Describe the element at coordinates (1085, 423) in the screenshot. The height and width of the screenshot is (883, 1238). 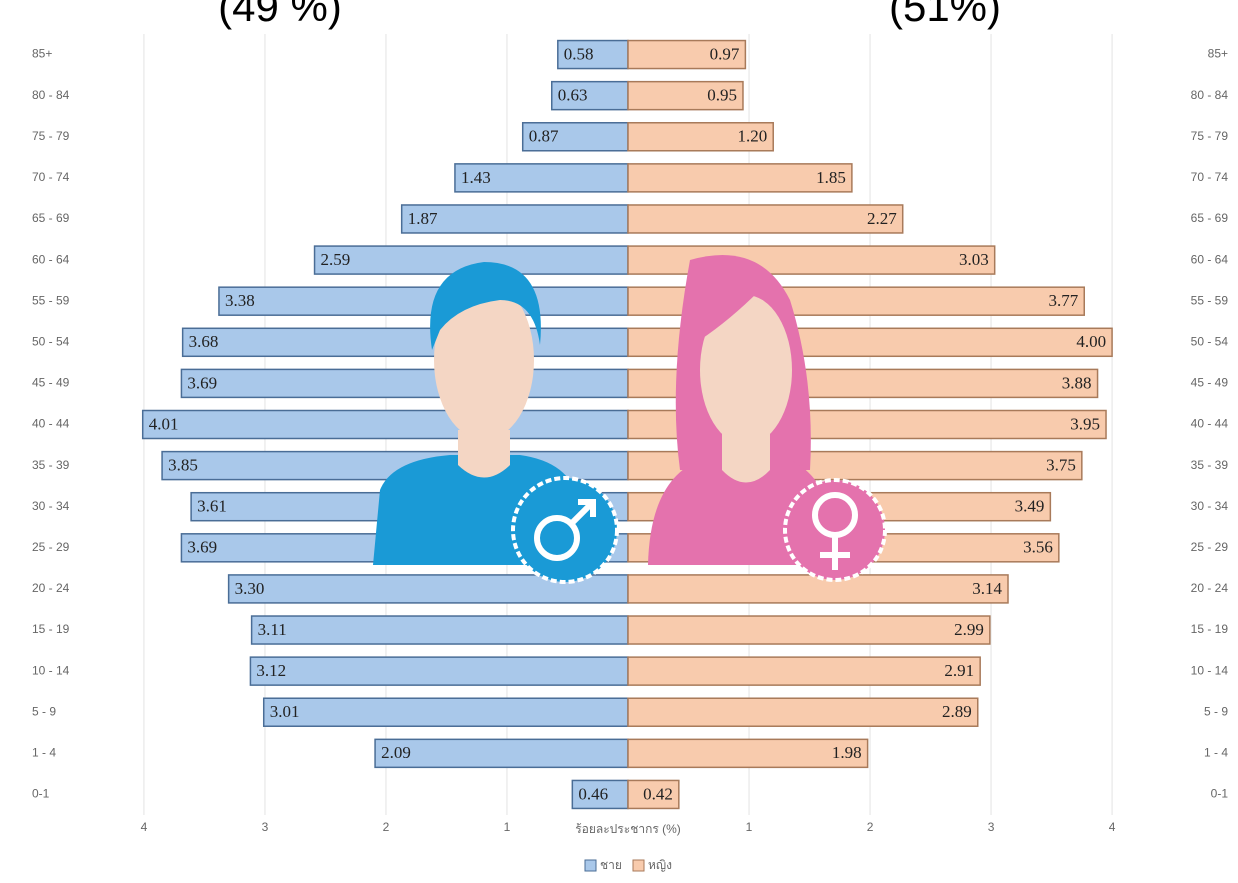
I see `value-label: 3.95` at that location.